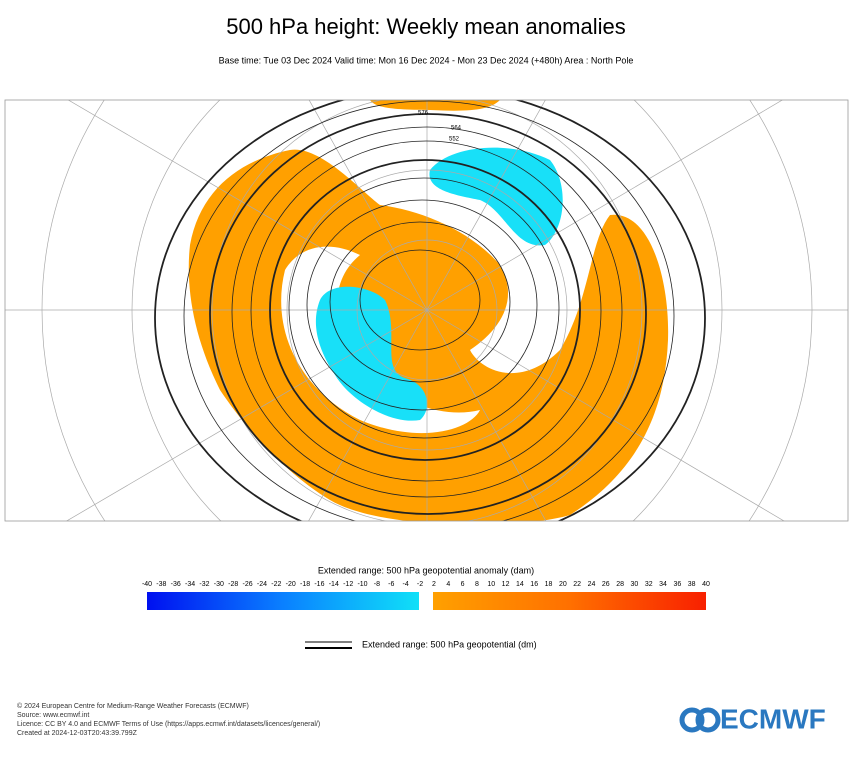 This screenshot has width=853, height=768. I want to click on colorbar-label: 32, so click(649, 584).